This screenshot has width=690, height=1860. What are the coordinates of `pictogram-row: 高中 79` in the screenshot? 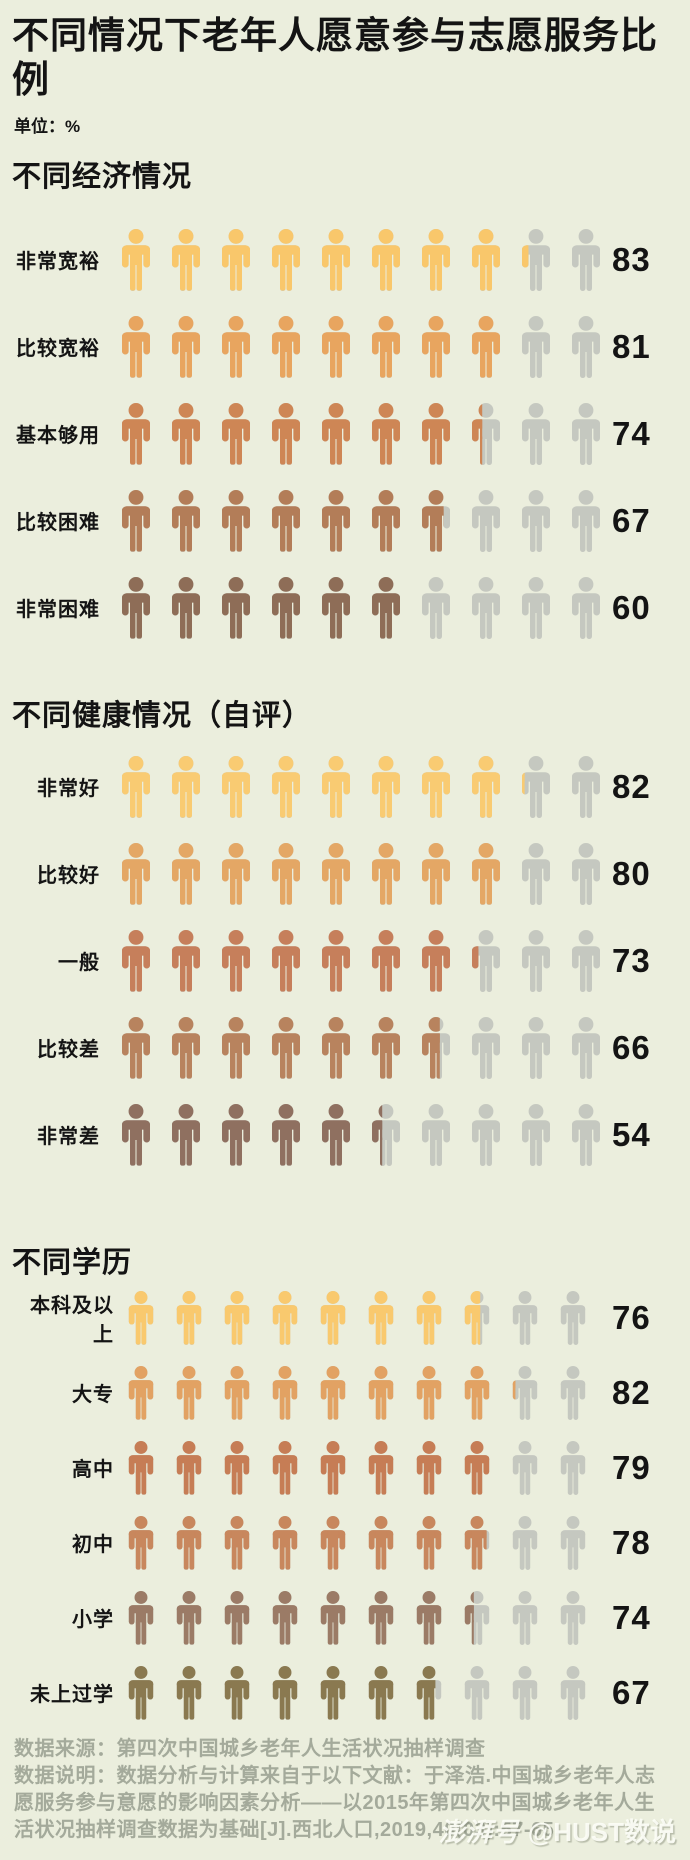 It's located at (345, 1467).